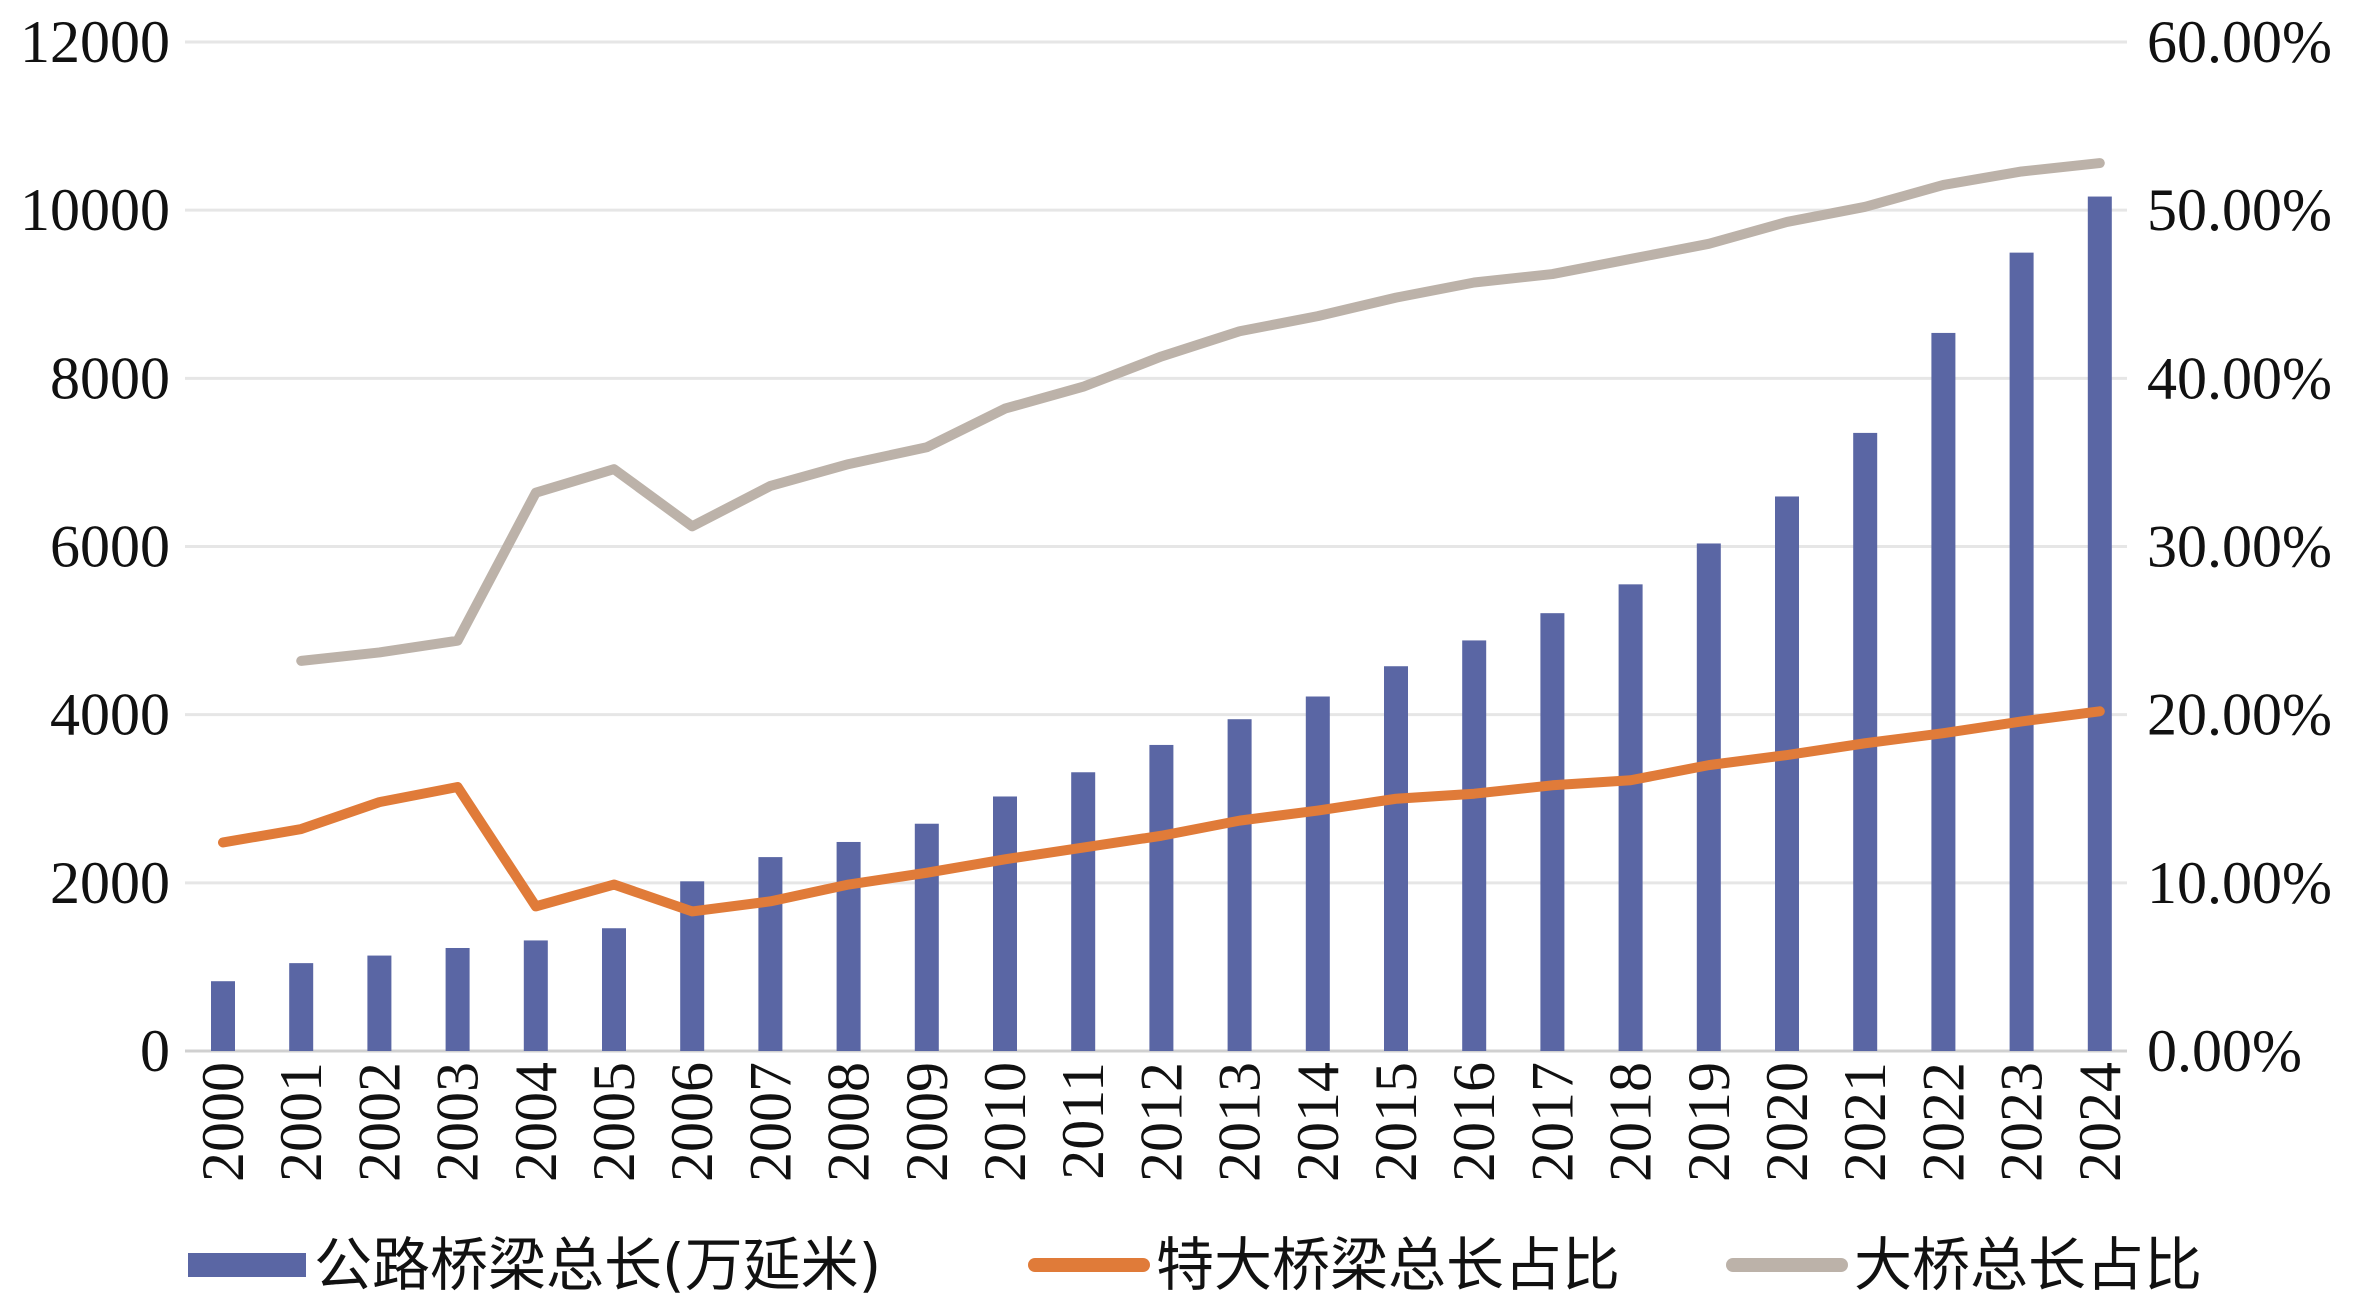 The image size is (2362, 1309). Describe the element at coordinates (2239, 42) in the screenshot. I see `y-right-tick-label: 60.00%` at that location.